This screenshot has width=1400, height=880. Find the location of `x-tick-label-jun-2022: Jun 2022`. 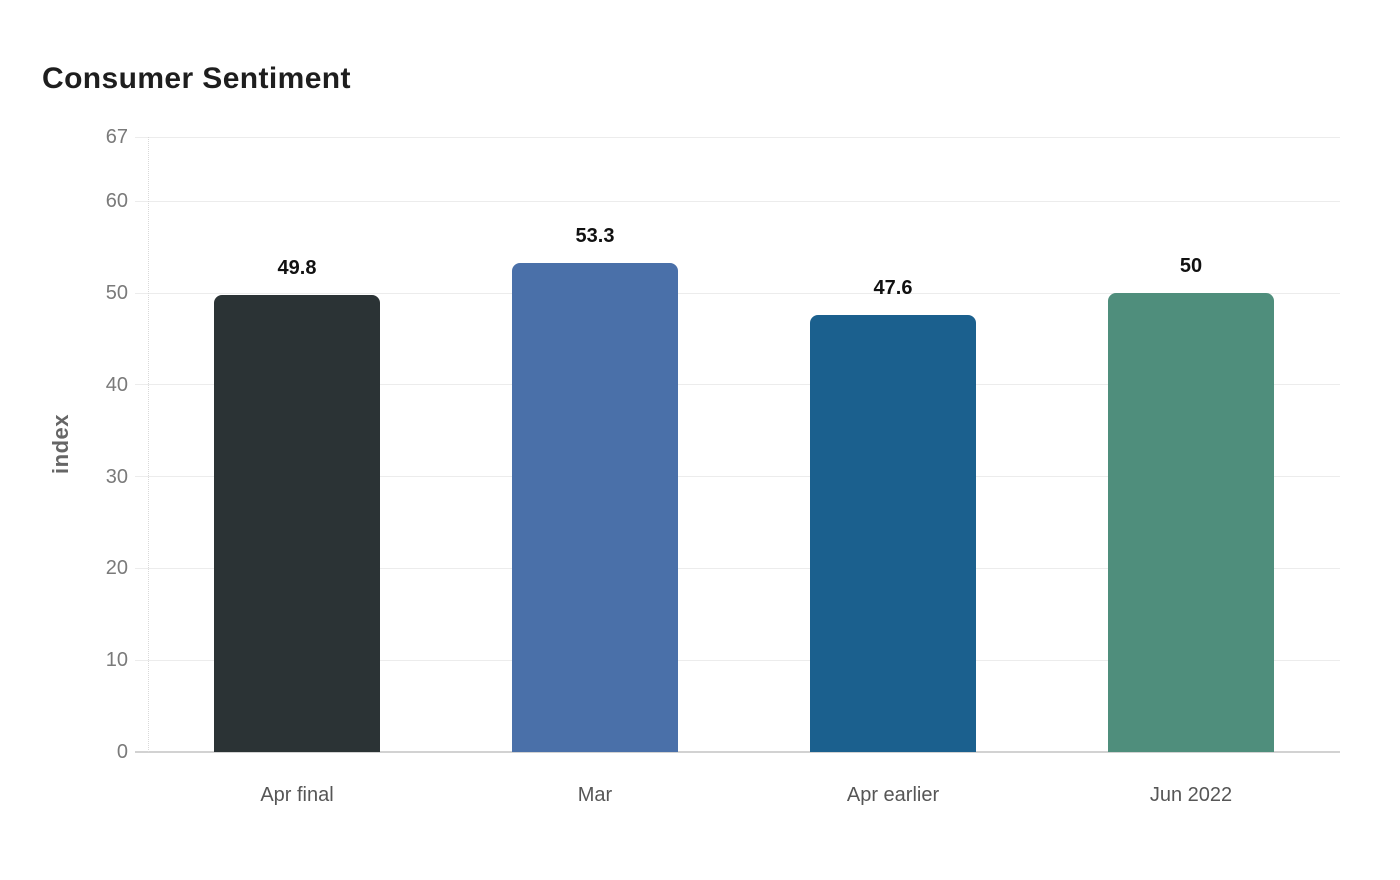

x-tick-label-jun-2022: Jun 2022 is located at coordinates (1191, 795).